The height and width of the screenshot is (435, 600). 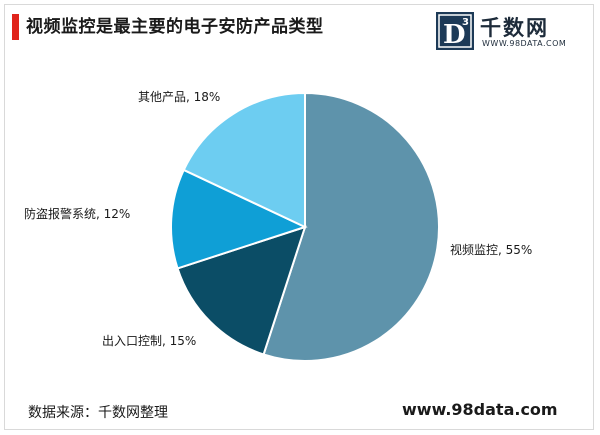 What do you see at coordinates (98, 413) in the screenshot?
I see `data-source-note: 数据来源：千数网整理` at bounding box center [98, 413].